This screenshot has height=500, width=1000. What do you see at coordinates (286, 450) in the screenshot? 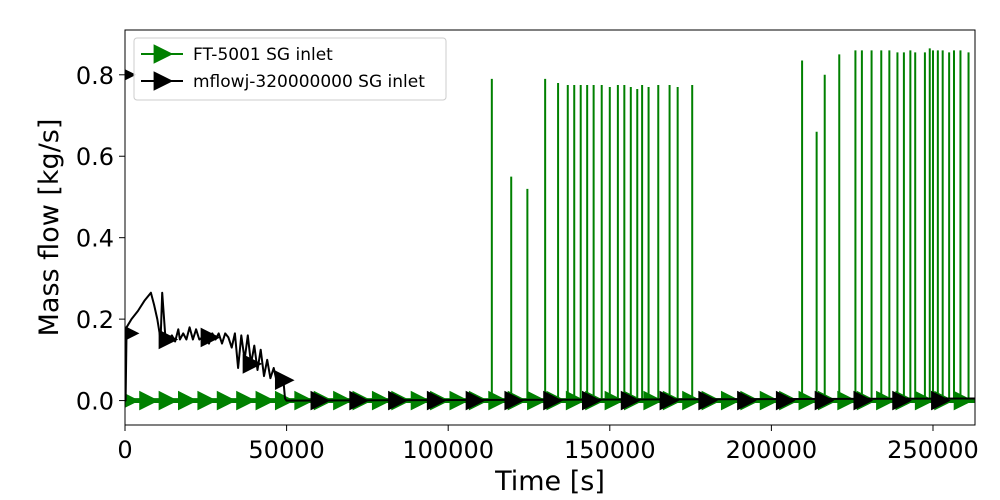
I see `x-tick-label: 50000` at bounding box center [286, 450].